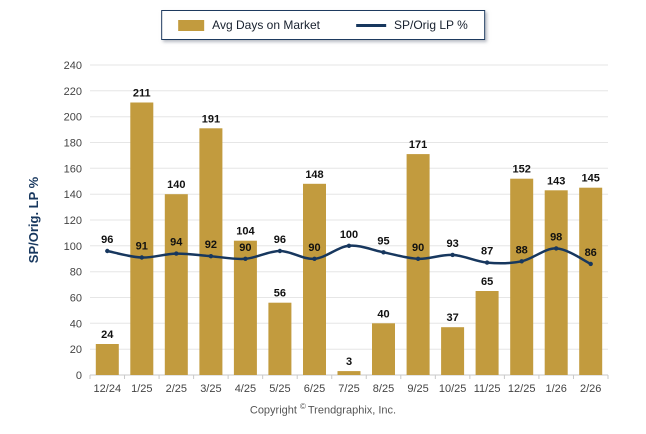  I want to click on svg-text: 240, so click(73, 66).